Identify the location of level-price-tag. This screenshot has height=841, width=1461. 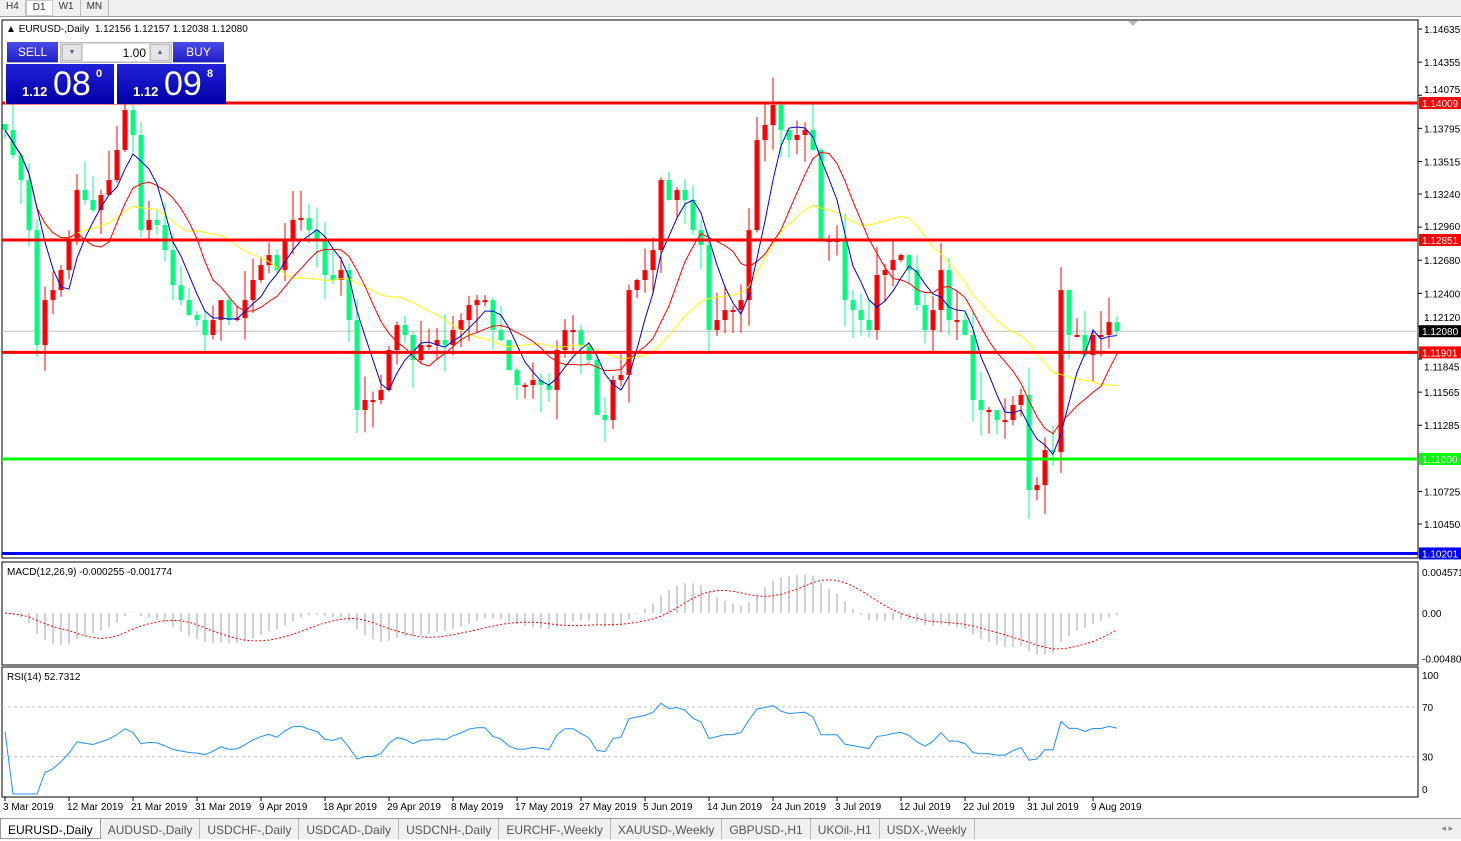
(1440, 352).